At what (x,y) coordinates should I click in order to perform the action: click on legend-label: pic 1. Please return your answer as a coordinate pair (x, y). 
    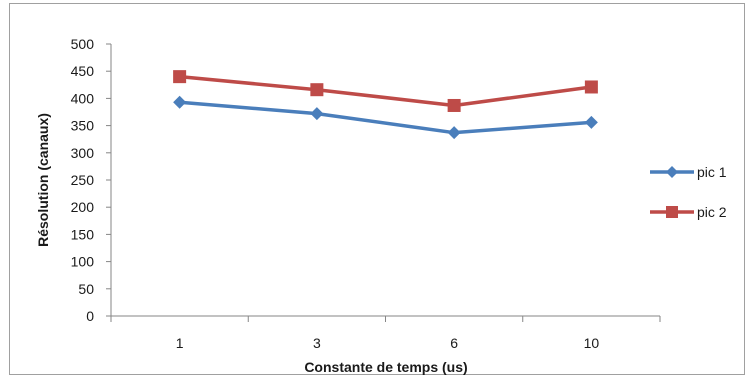
    Looking at the image, I should click on (712, 172).